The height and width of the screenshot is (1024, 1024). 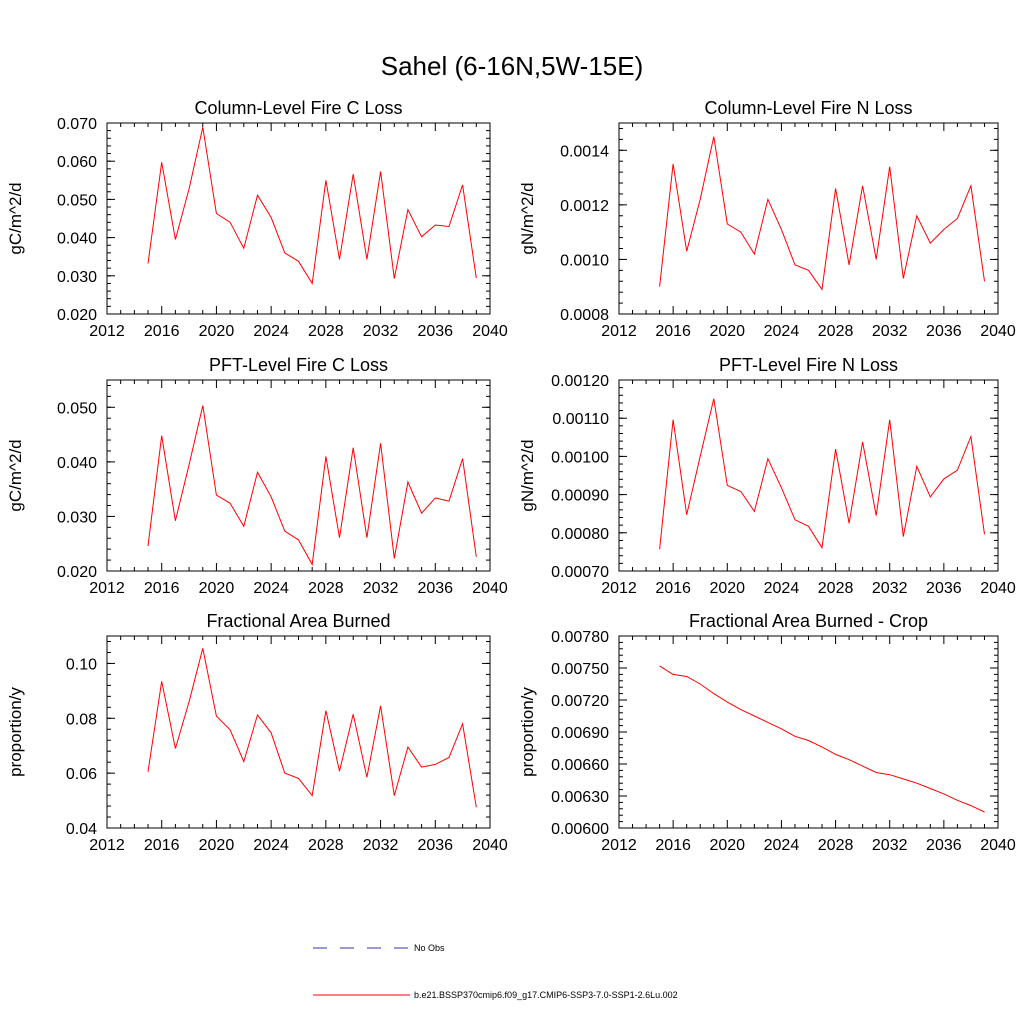 I want to click on y-tick-label: 0.00660, so click(x=580, y=765).